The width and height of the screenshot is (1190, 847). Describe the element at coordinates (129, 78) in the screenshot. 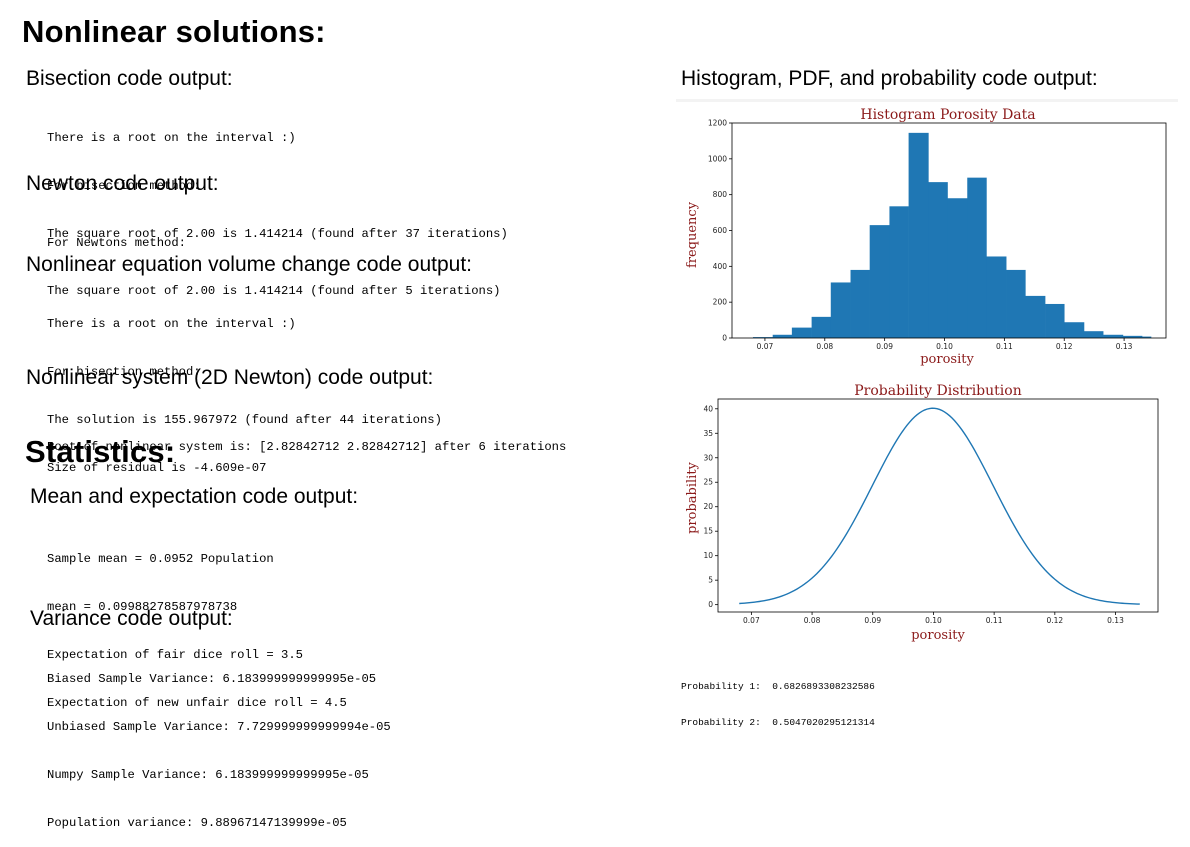

I see `bisection-title: Bisection code output:` at that location.